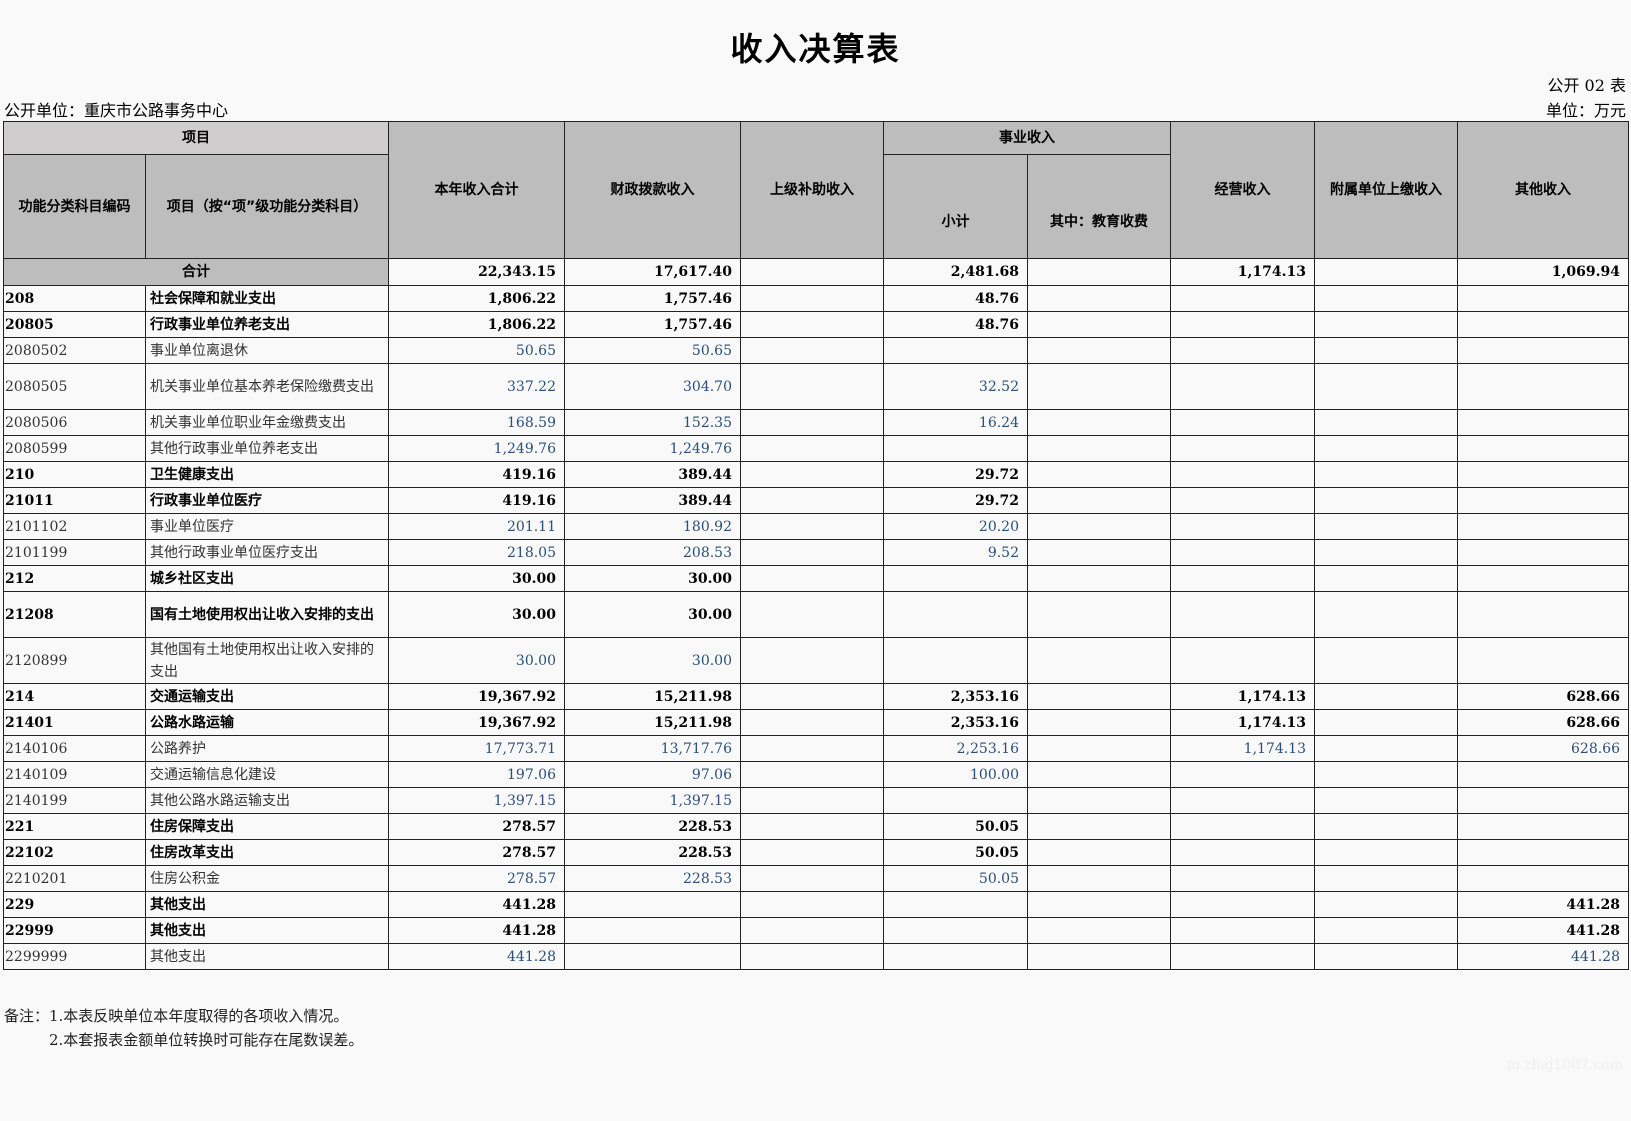 The image size is (1631, 1121). Describe the element at coordinates (476, 474) in the screenshot. I see `cell-total: 419.16` at that location.